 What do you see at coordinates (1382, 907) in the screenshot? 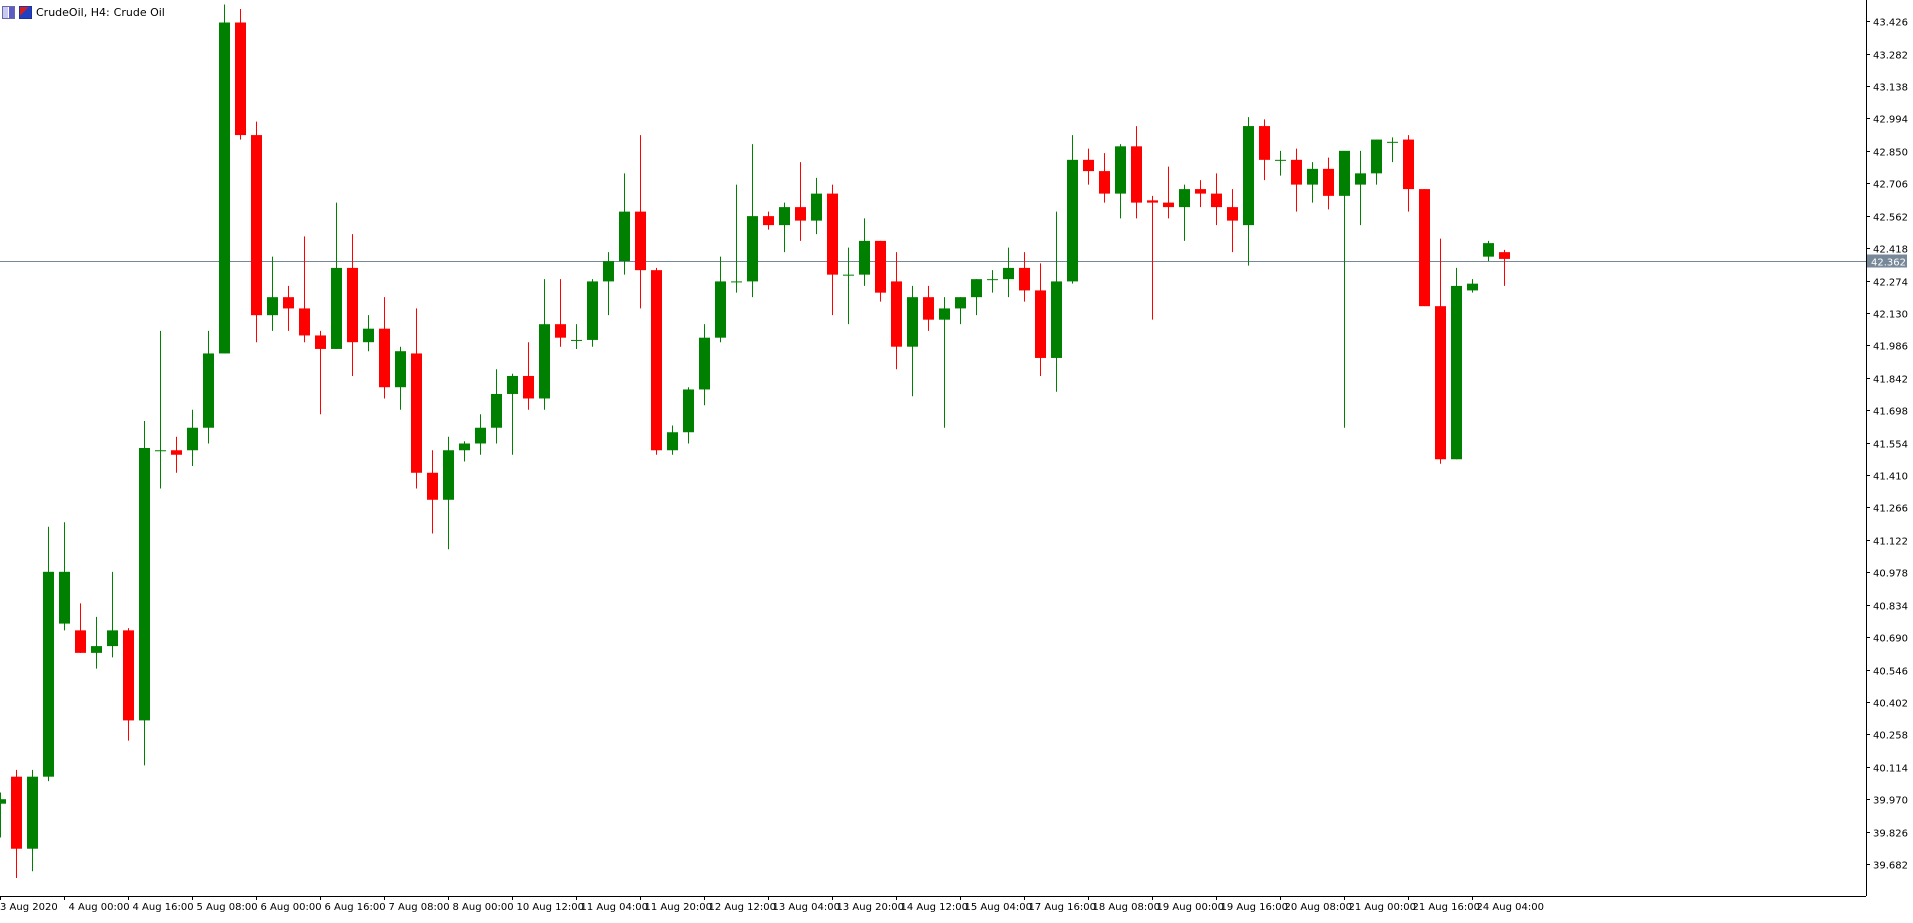
I see `x-tick-label: 21 Aug 00:00` at bounding box center [1382, 907].